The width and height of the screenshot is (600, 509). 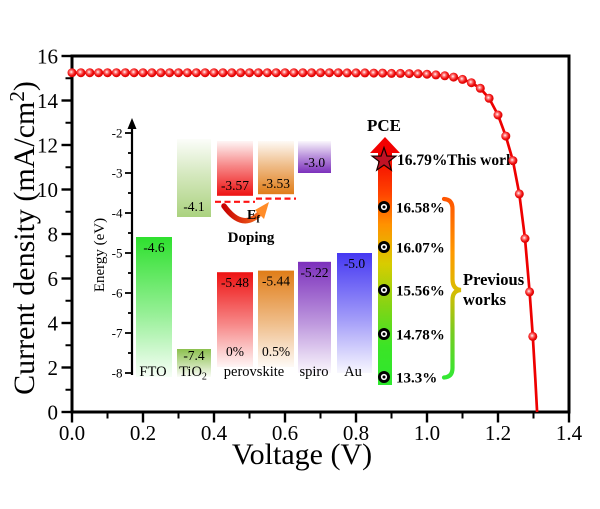 What do you see at coordinates (47, 57) in the screenshot?
I see `y-tick-label: 16` at bounding box center [47, 57].